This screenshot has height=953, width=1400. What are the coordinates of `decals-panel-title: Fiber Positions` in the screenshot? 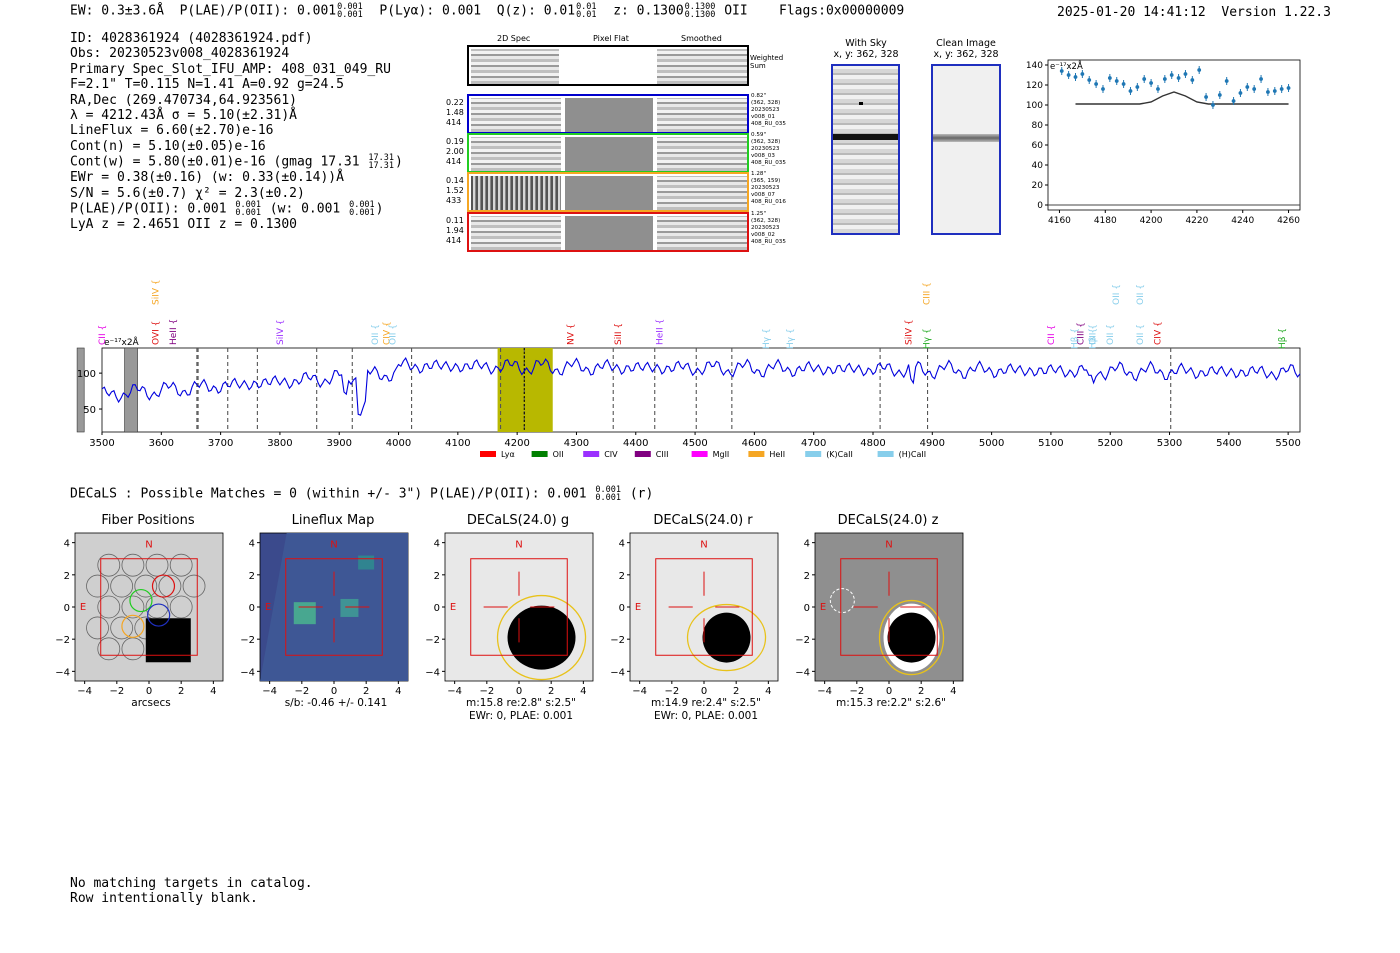 It's located at (148, 520).